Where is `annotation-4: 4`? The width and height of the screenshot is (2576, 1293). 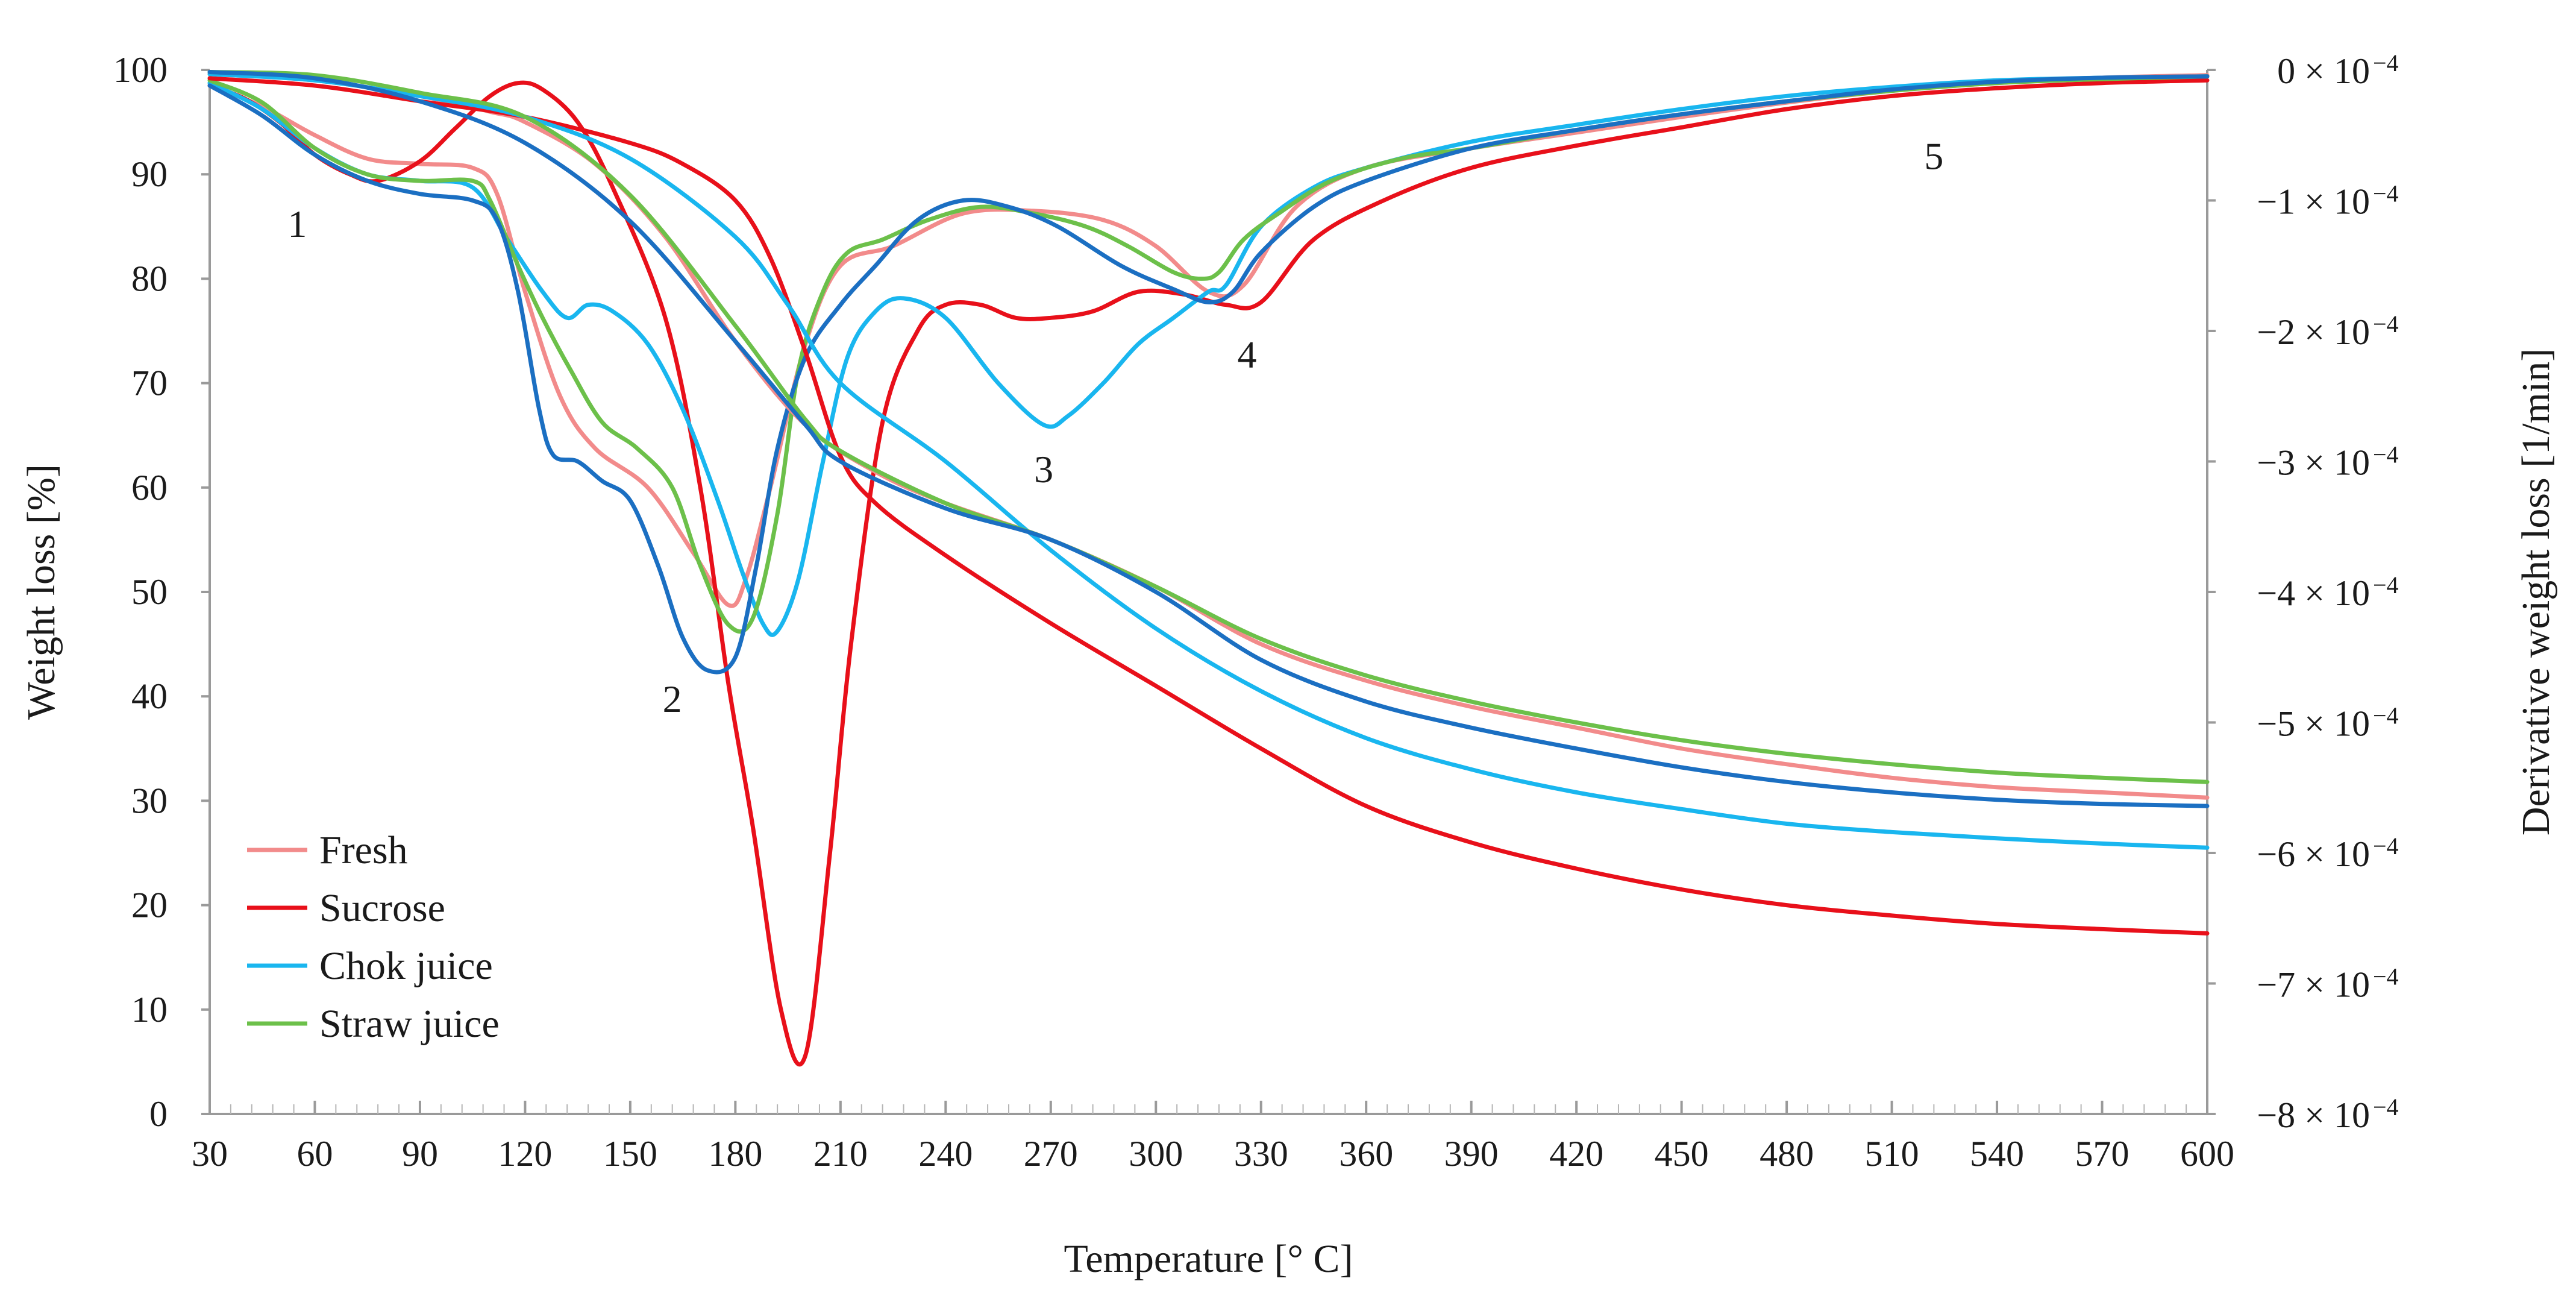
annotation-4: 4 is located at coordinates (1246, 354).